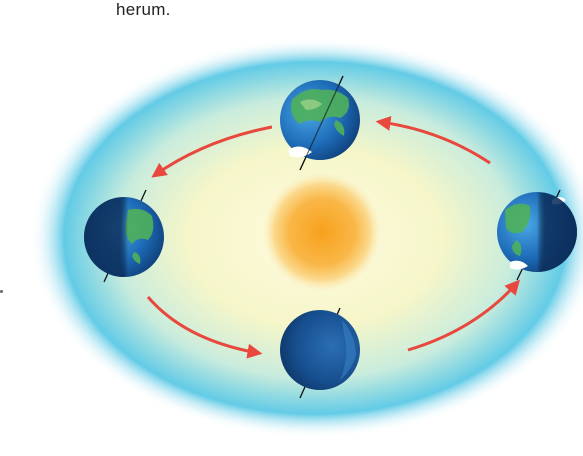 The height and width of the screenshot is (456, 583). I want to click on stray-dot, so click(1, 291).